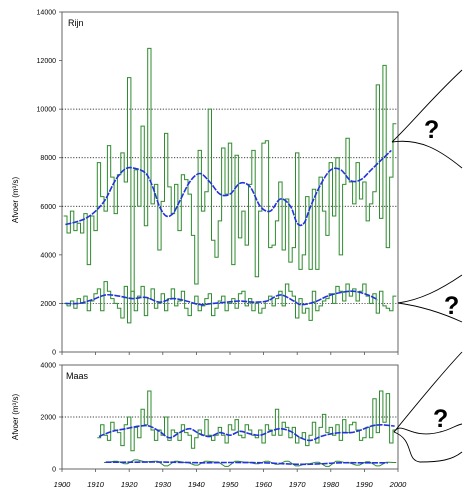  What do you see at coordinates (246, 432) in the screenshot?
I see `maas-maximum-smoothed-series` at bounding box center [246, 432].